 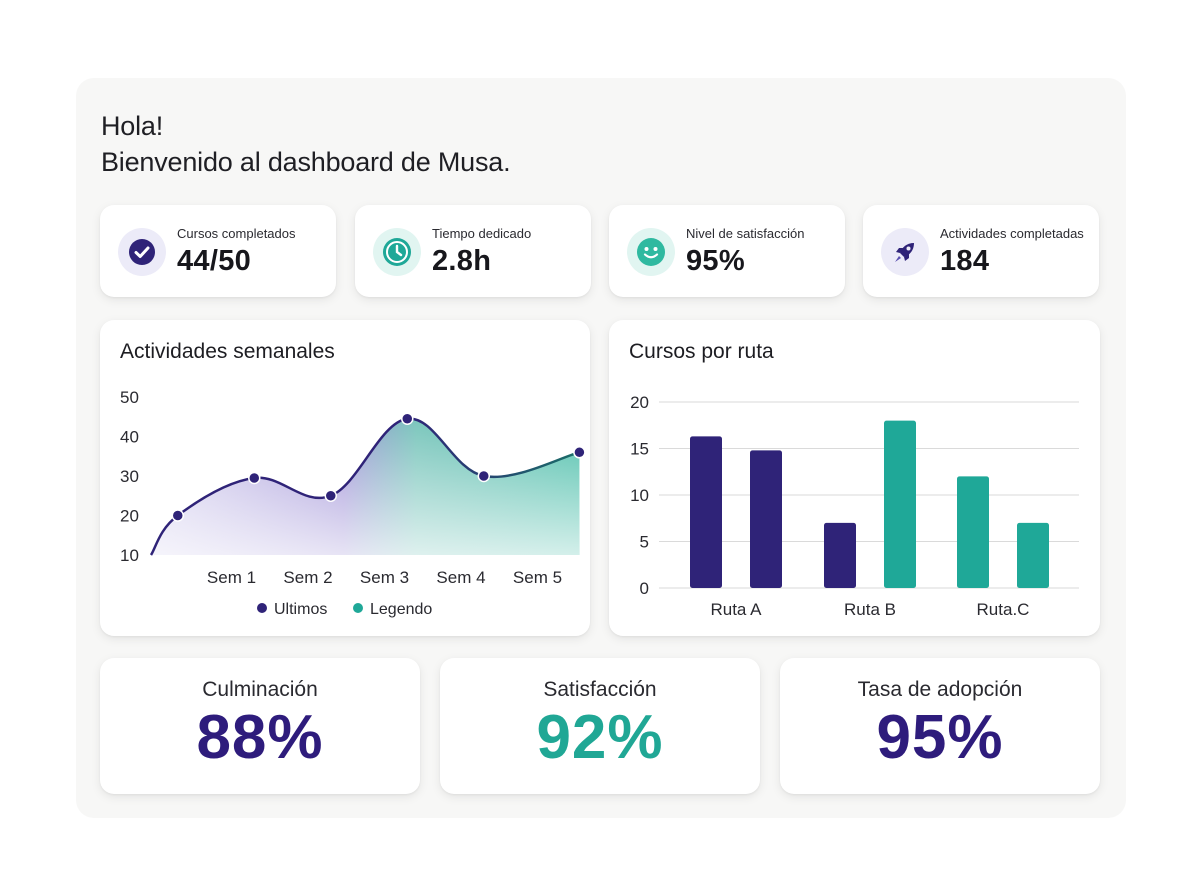 What do you see at coordinates (639, 449) in the screenshot?
I see `y-tick-label: 15` at bounding box center [639, 449].